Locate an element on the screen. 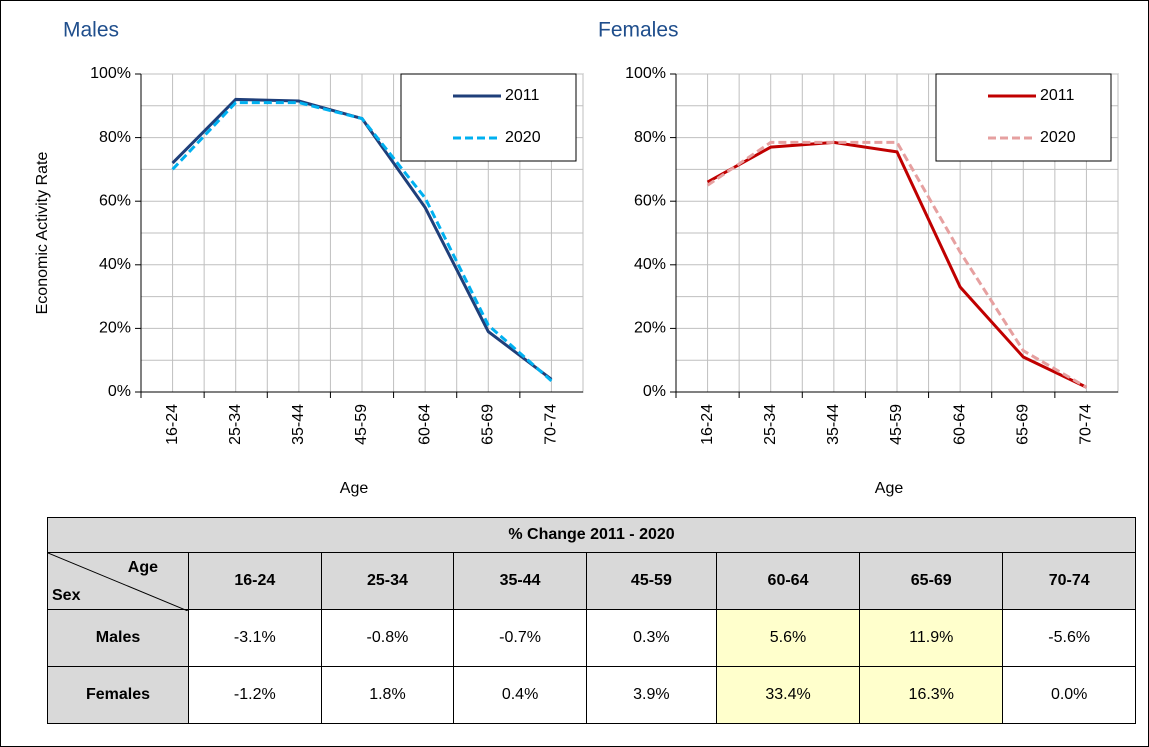 Image resolution: width=1149 pixels, height=747 pixels. column-header: 45-59 is located at coordinates (651, 581).